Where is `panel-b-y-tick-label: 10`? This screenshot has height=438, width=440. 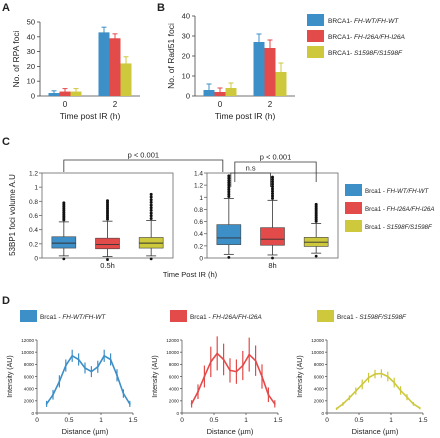
panel-b-y-tick-label: 10 is located at coordinates (186, 76).